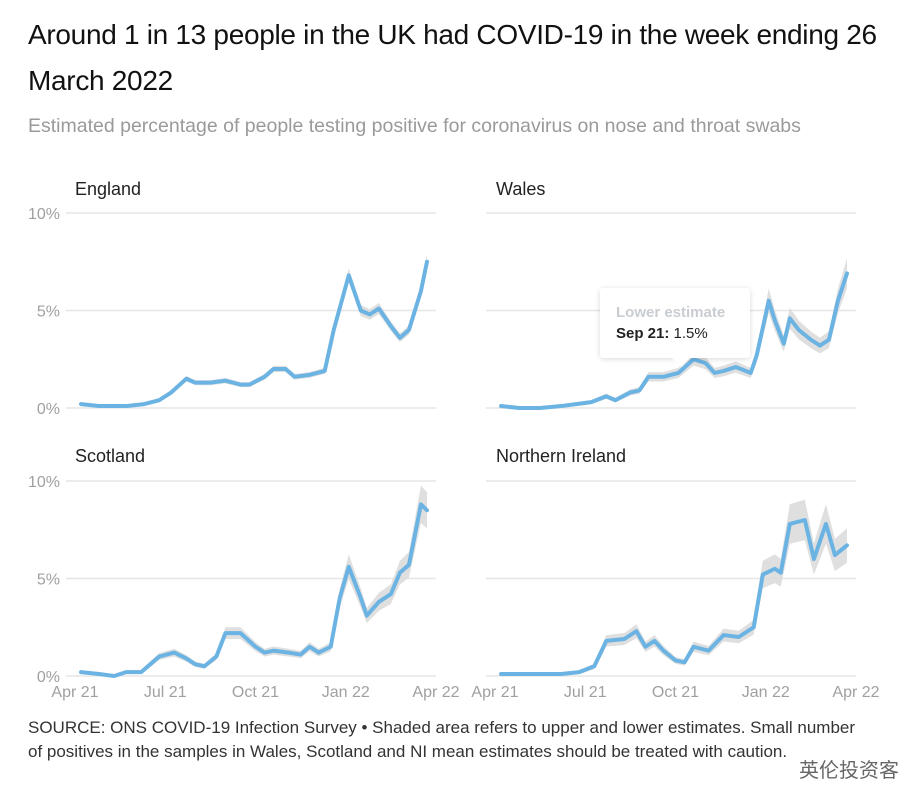 This screenshot has height=810, width=921. I want to click on panel-title: England, so click(108, 189).